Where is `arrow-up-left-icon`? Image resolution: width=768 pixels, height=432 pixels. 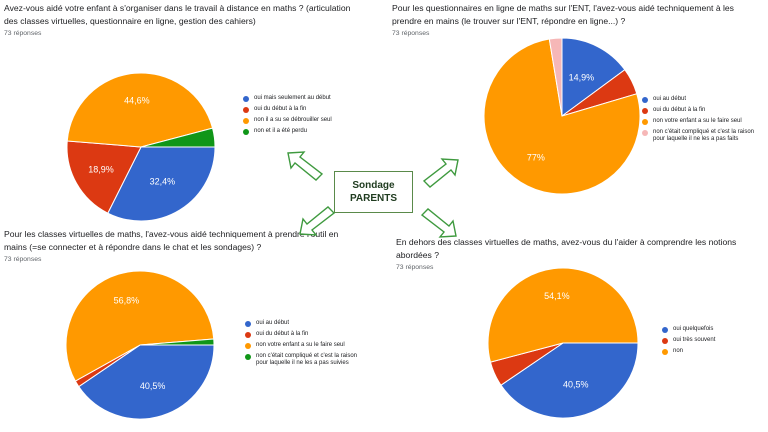 arrow-up-left-icon is located at coordinates (305, 166).